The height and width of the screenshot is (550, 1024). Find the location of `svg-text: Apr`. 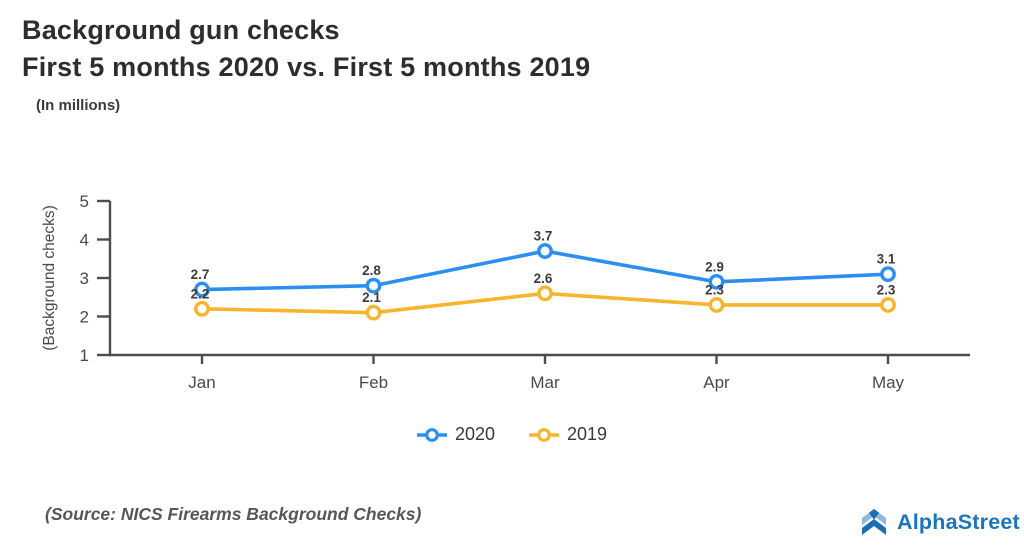

svg-text: Apr is located at coordinates (716, 382).